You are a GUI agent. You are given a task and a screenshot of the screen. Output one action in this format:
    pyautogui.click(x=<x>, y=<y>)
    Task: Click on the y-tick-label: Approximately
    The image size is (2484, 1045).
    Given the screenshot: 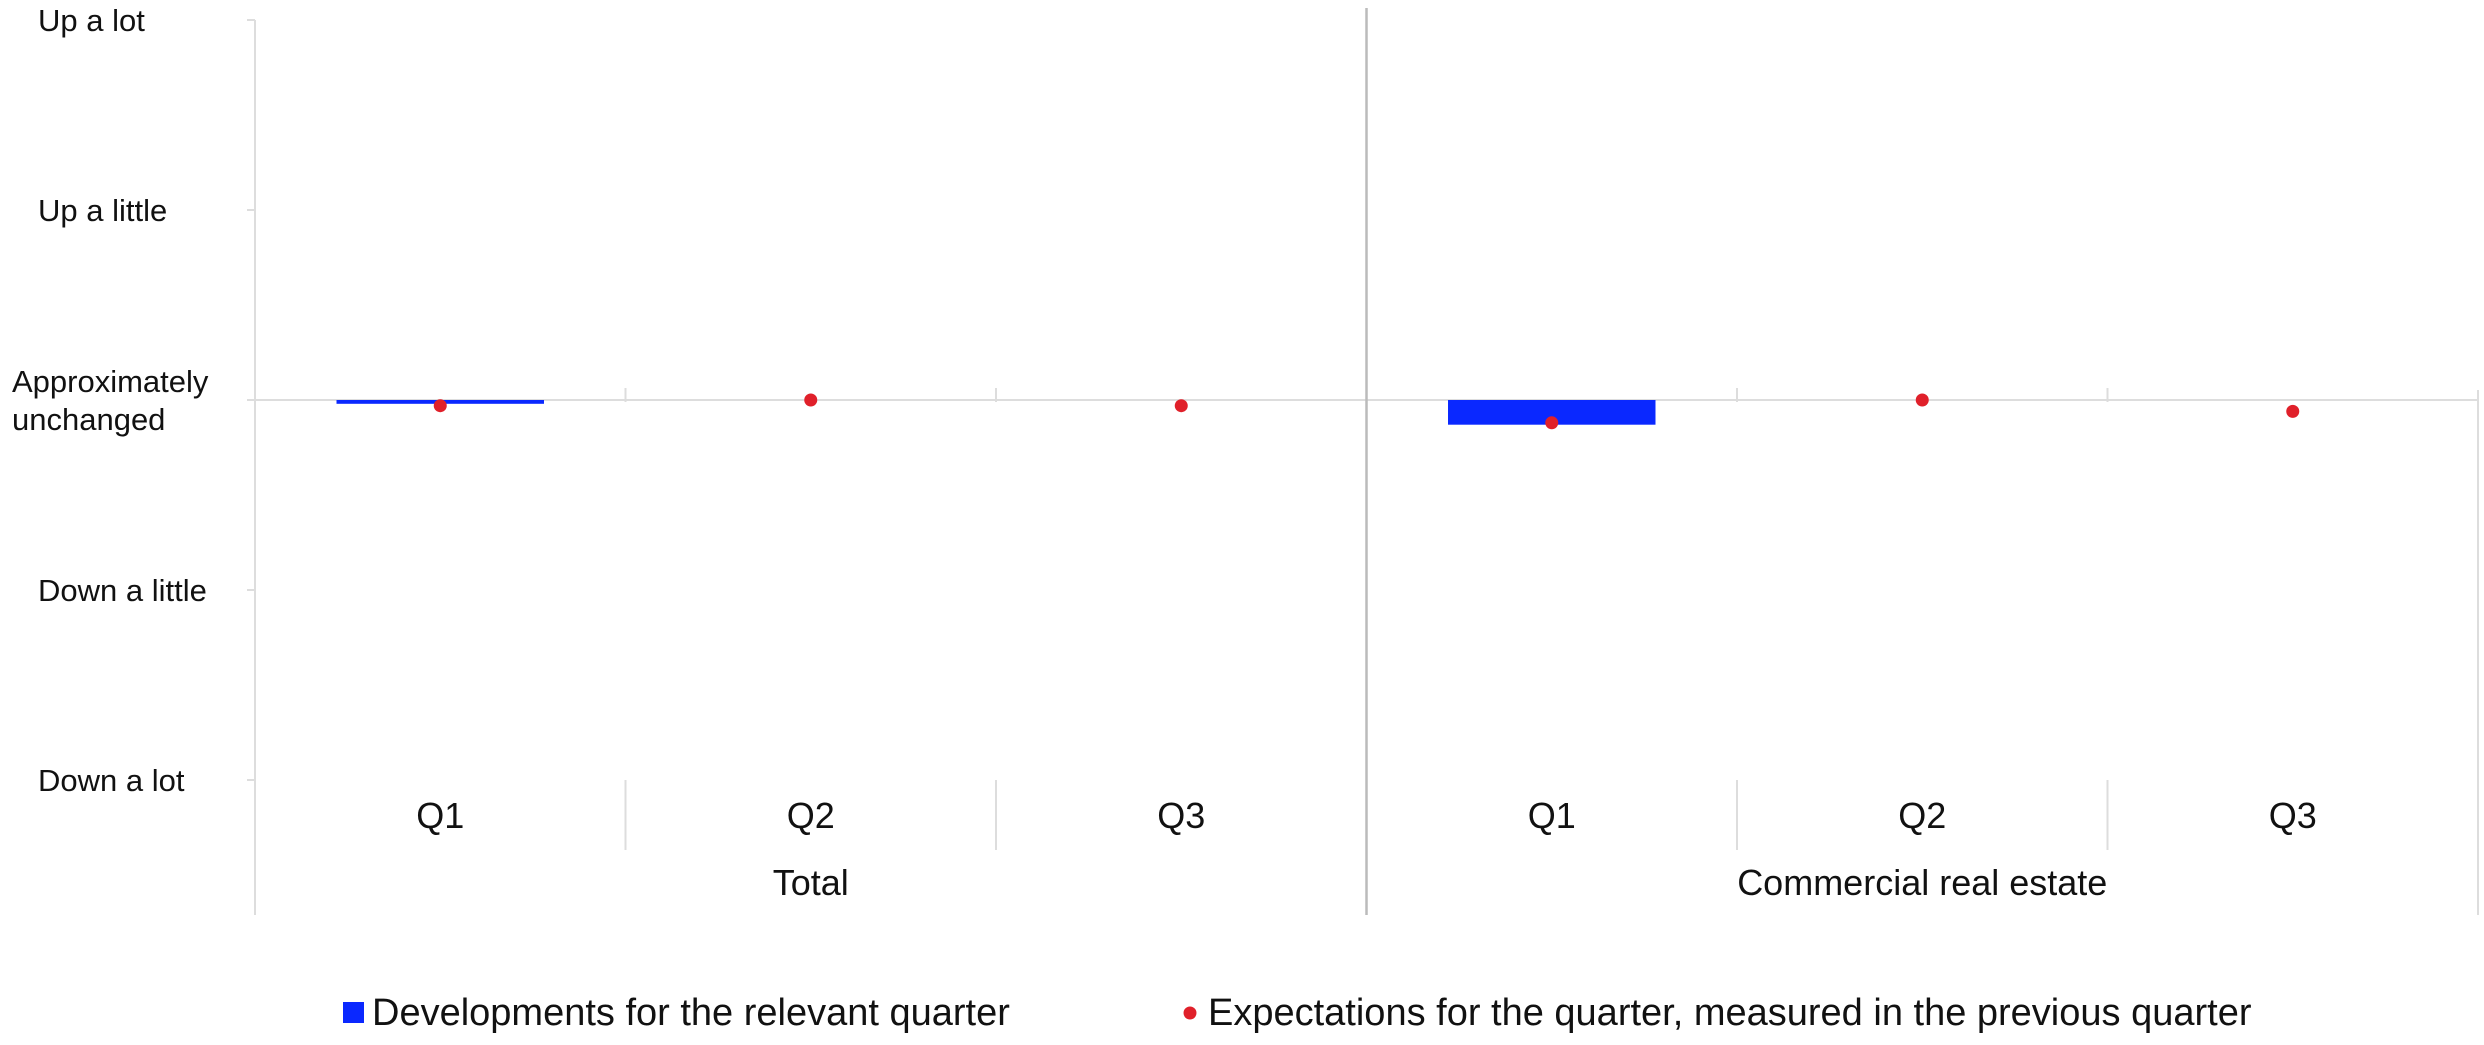 What is the action you would take?
    pyautogui.click(x=110, y=381)
    